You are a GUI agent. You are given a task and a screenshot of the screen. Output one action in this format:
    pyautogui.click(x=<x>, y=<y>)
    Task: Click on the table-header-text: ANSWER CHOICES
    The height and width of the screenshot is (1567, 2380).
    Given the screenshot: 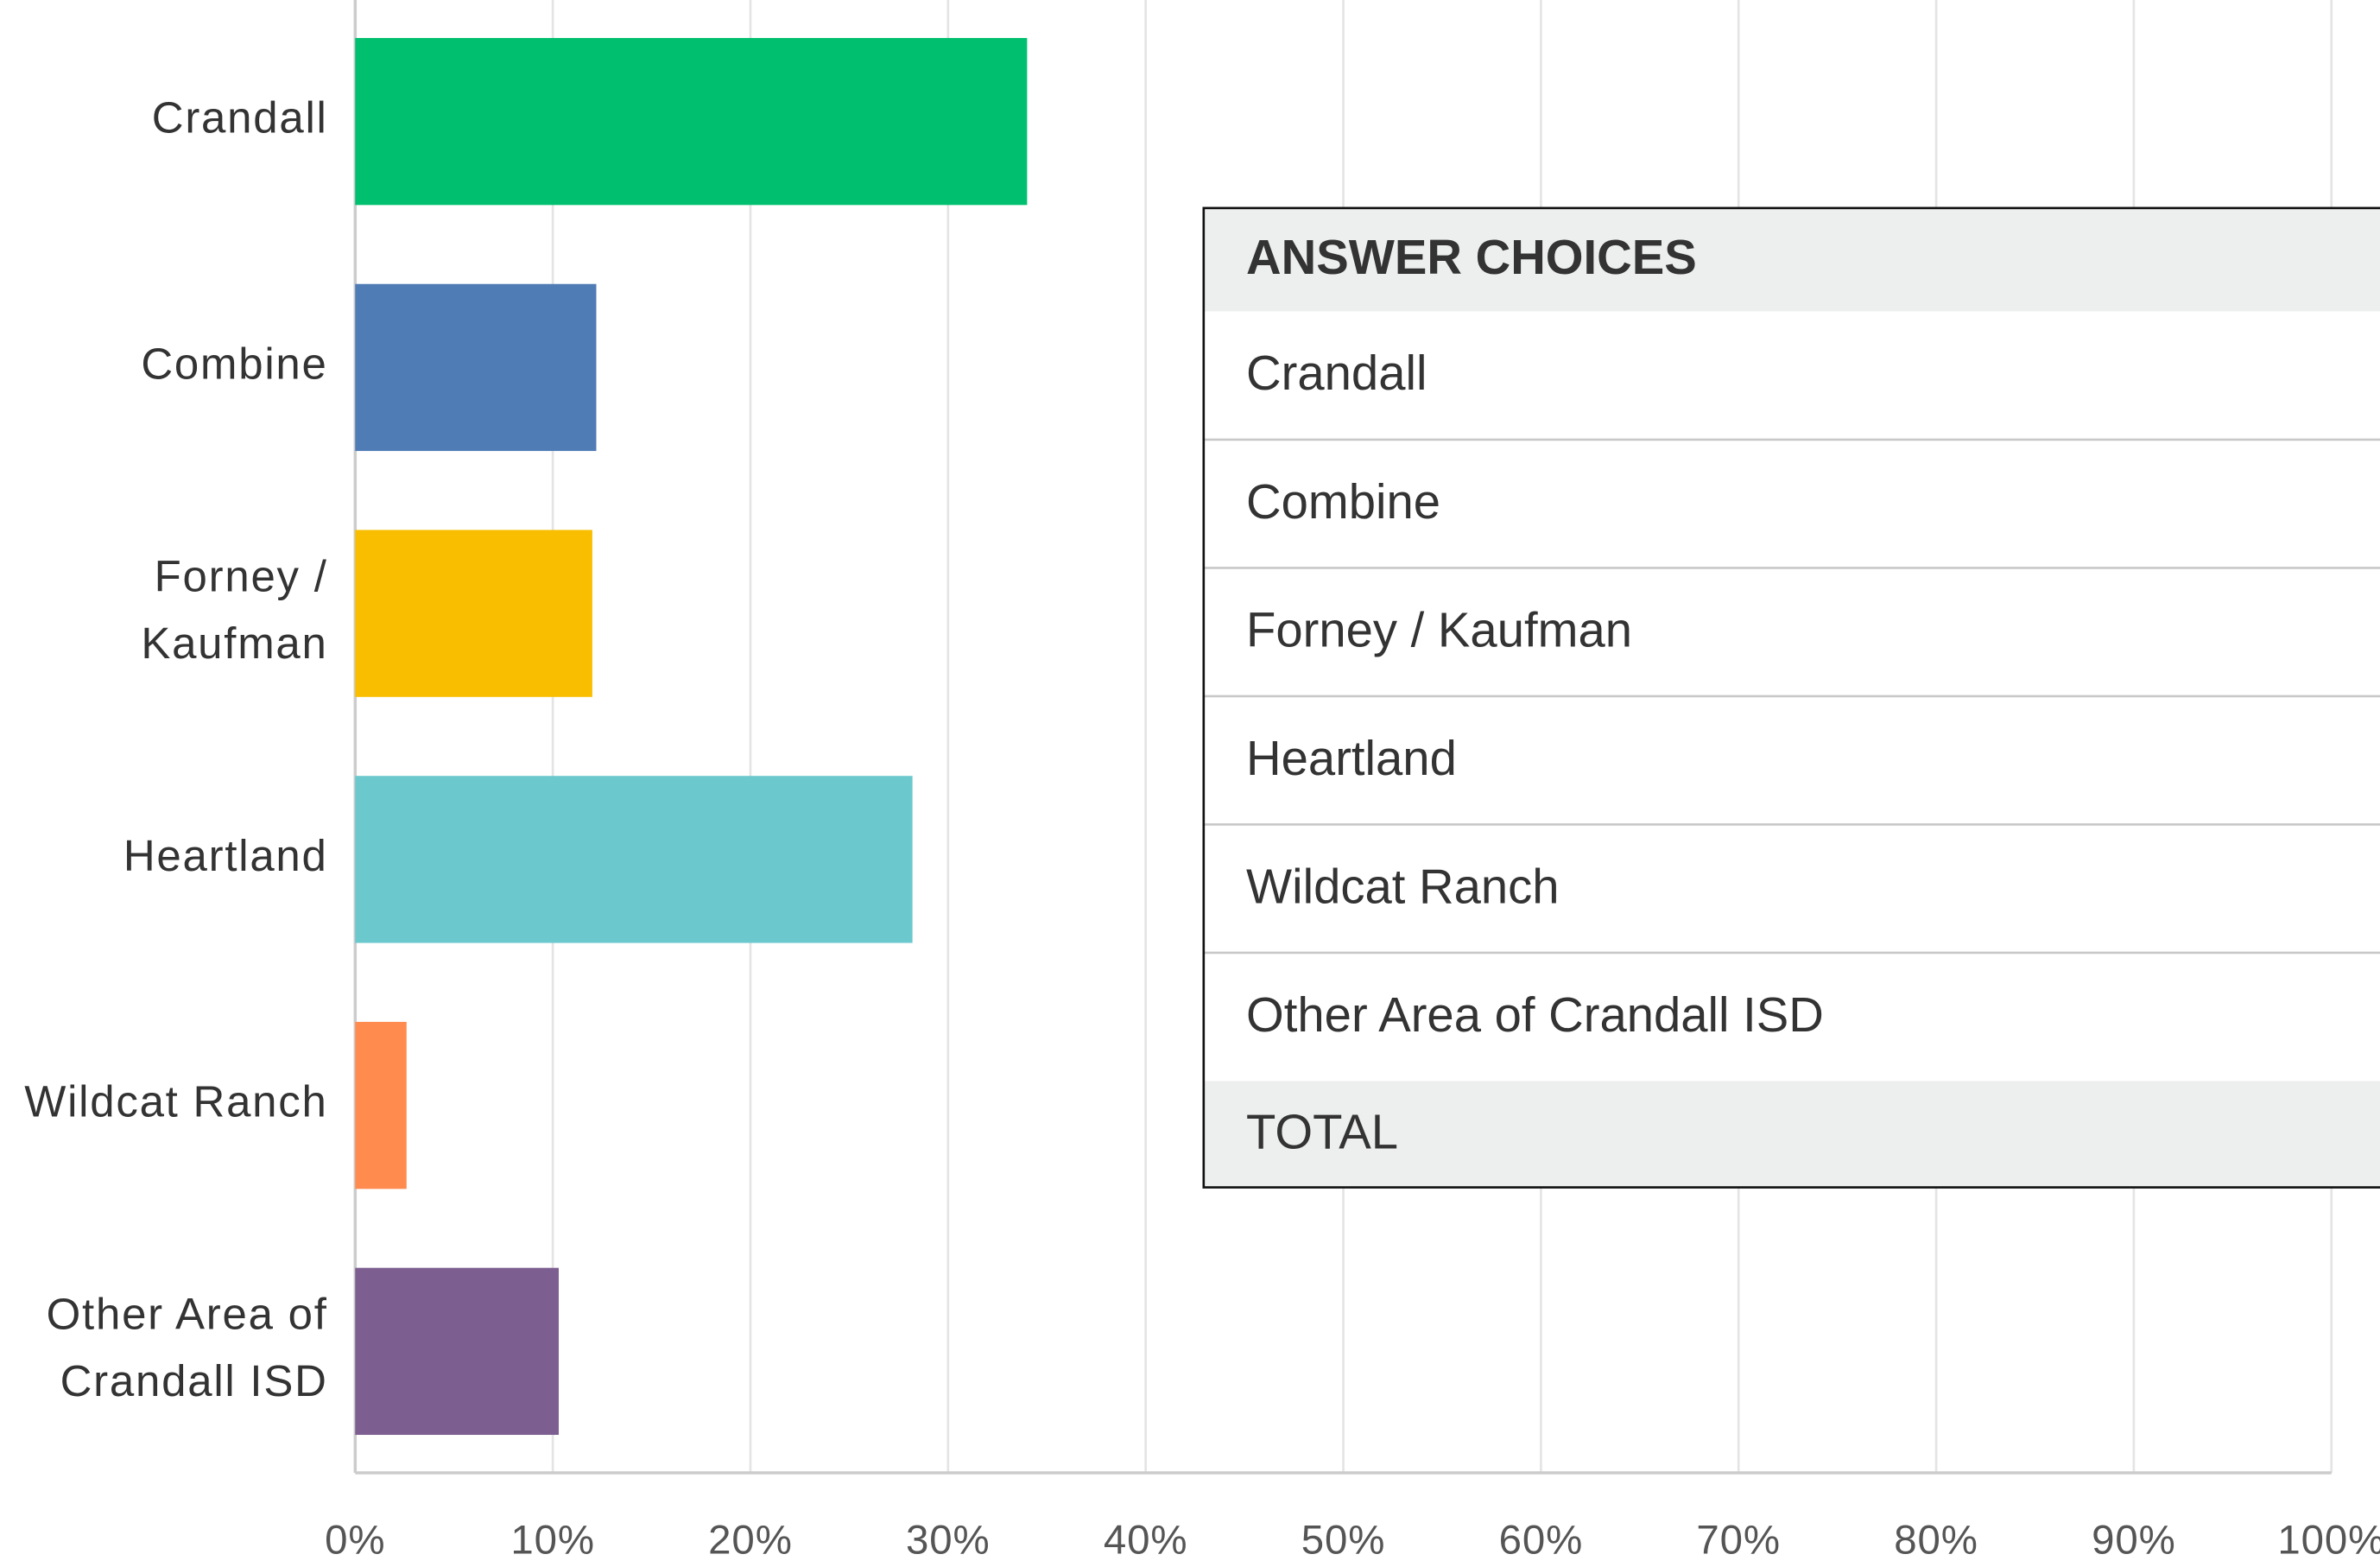 What is the action you would take?
    pyautogui.click(x=1472, y=257)
    